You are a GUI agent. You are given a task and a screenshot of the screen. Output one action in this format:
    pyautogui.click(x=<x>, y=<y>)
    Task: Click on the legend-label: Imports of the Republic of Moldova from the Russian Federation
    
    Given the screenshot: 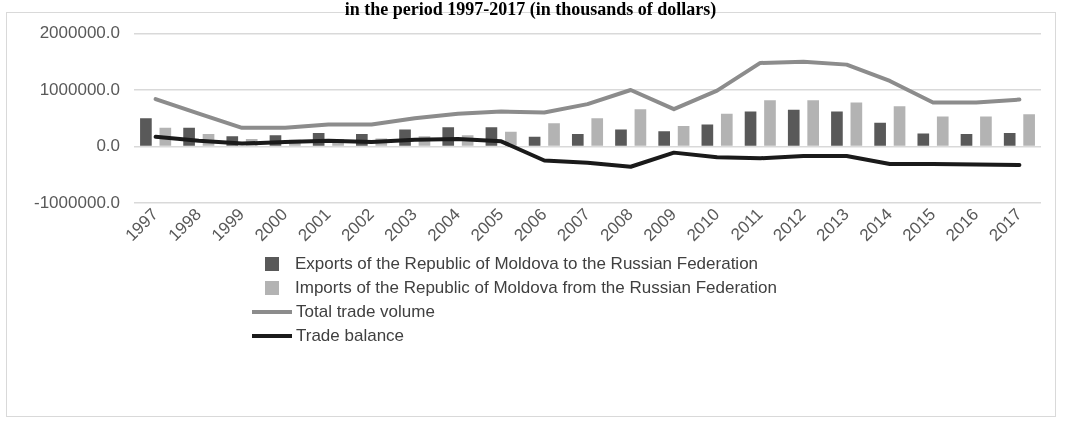 What is the action you would take?
    pyautogui.click(x=536, y=288)
    